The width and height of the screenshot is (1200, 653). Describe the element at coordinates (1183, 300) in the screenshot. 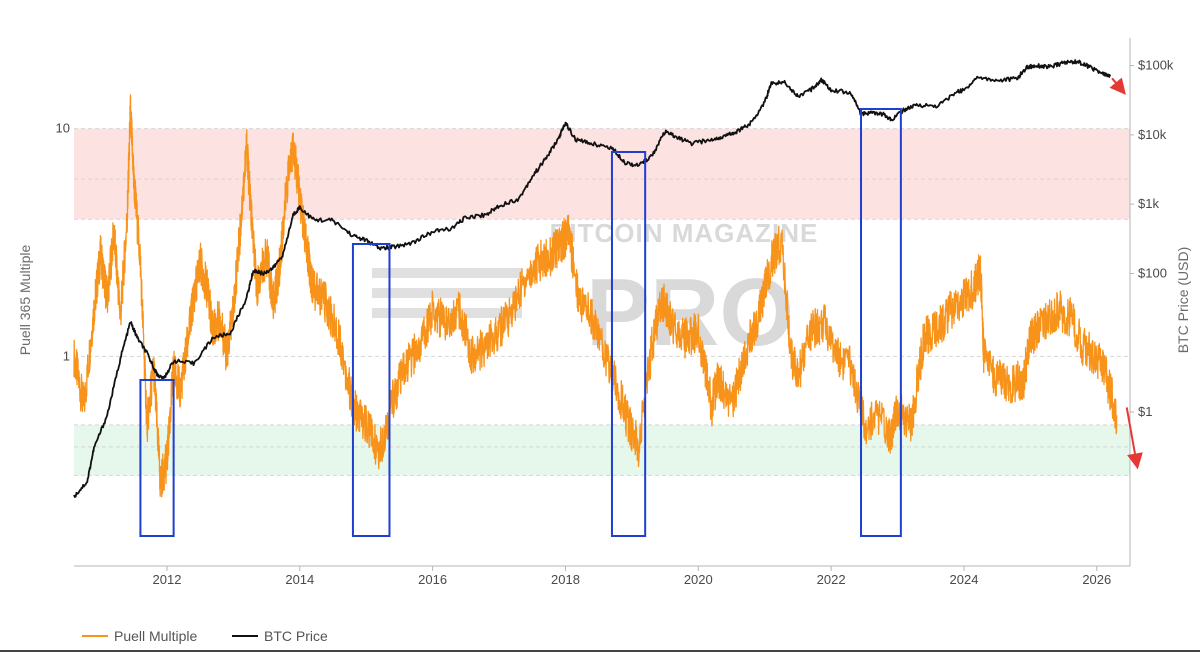

I see `right-axis-title: BTC Price (USD)` at that location.